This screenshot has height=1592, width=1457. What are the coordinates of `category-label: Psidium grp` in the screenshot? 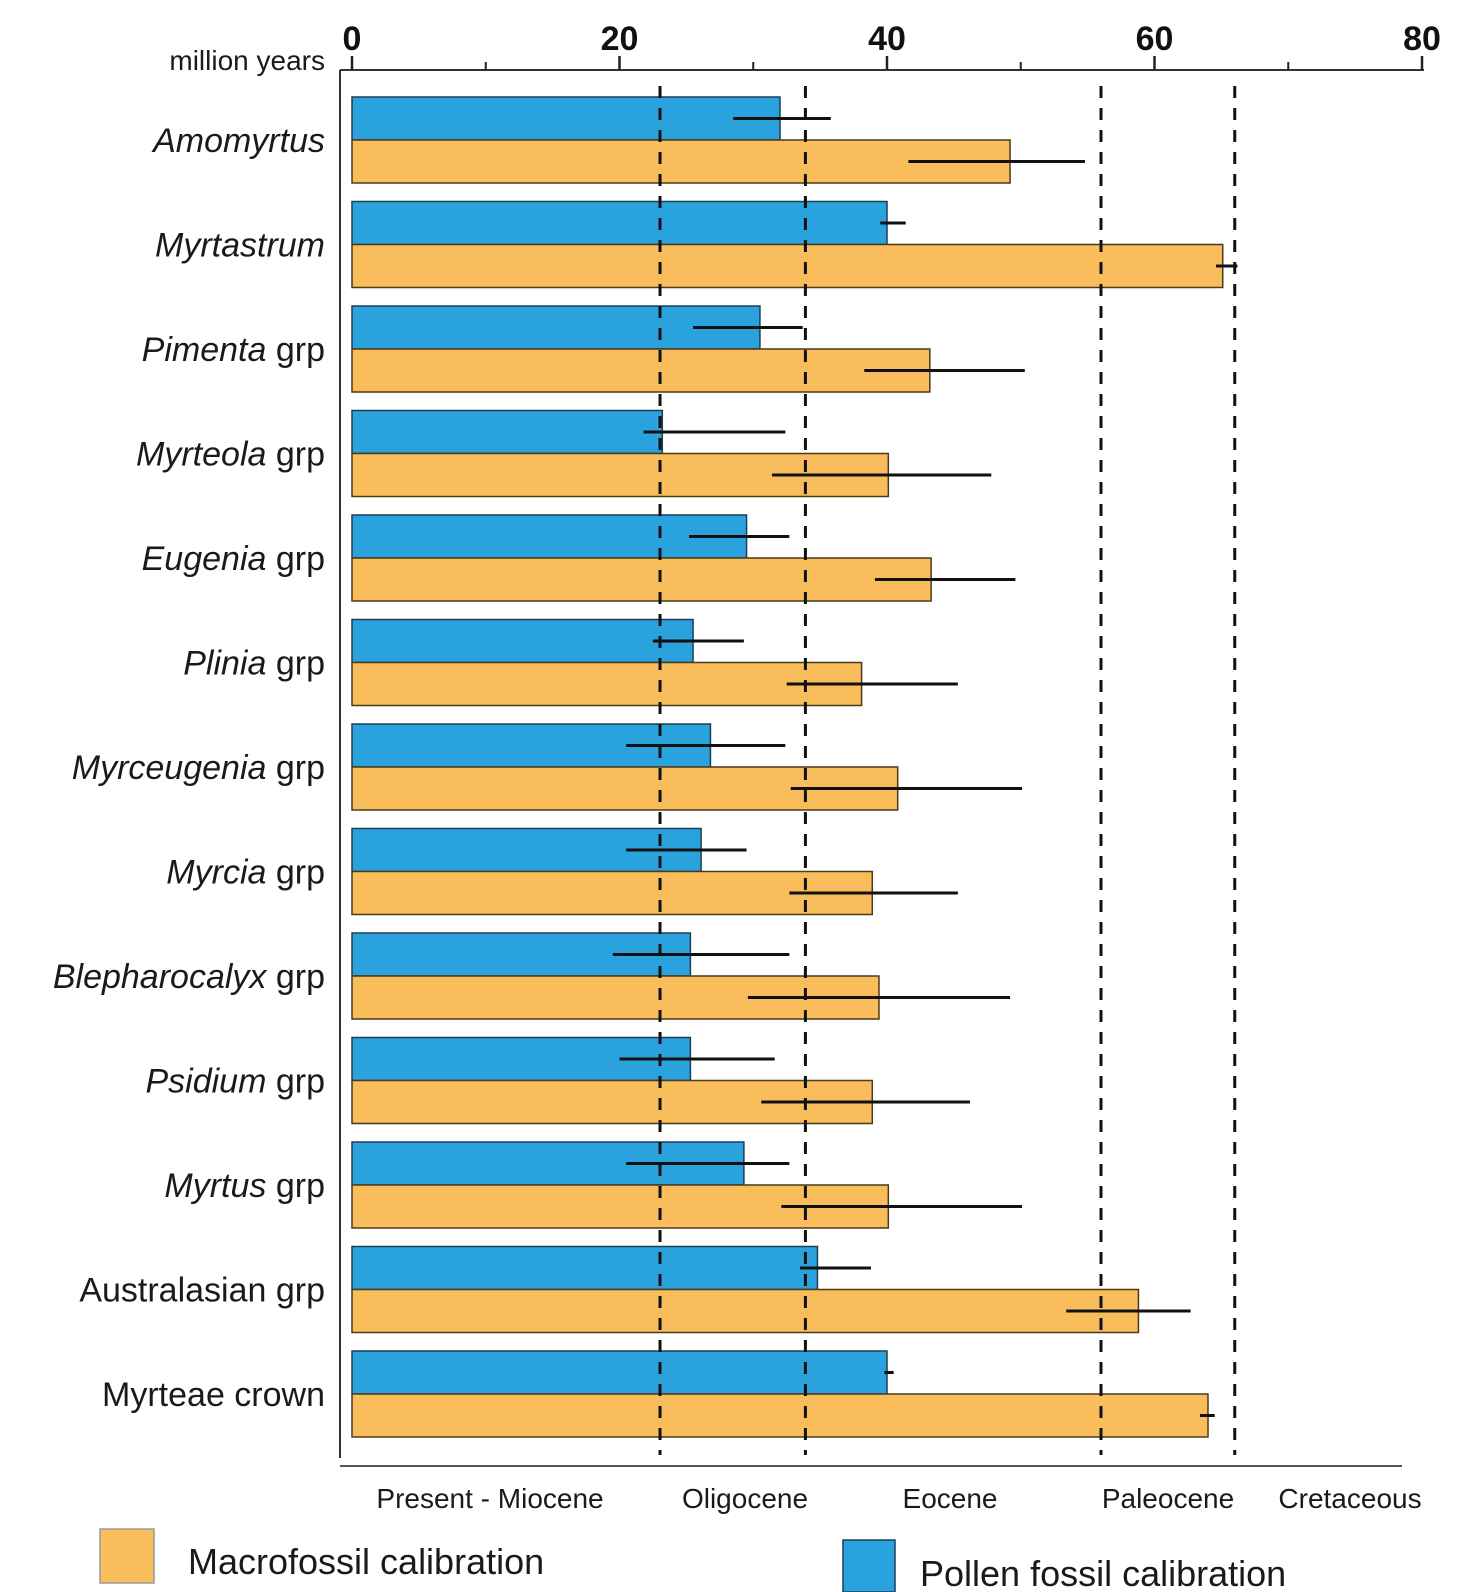 It's located at (235, 1082).